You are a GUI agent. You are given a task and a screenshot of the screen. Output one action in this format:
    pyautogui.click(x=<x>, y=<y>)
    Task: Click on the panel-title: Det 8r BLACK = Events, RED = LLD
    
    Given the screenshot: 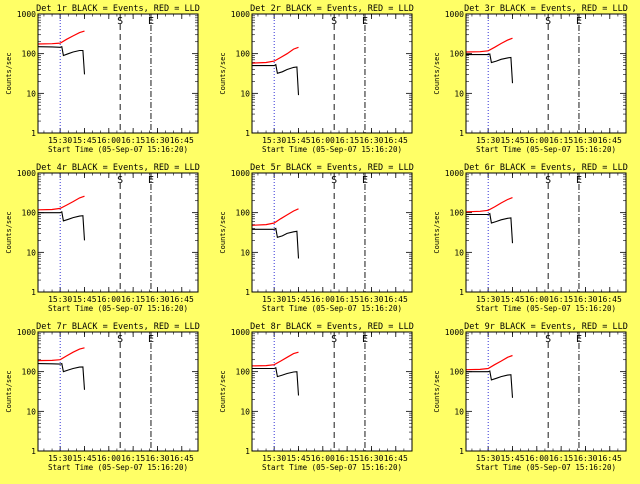 What is the action you would take?
    pyautogui.click(x=332, y=327)
    